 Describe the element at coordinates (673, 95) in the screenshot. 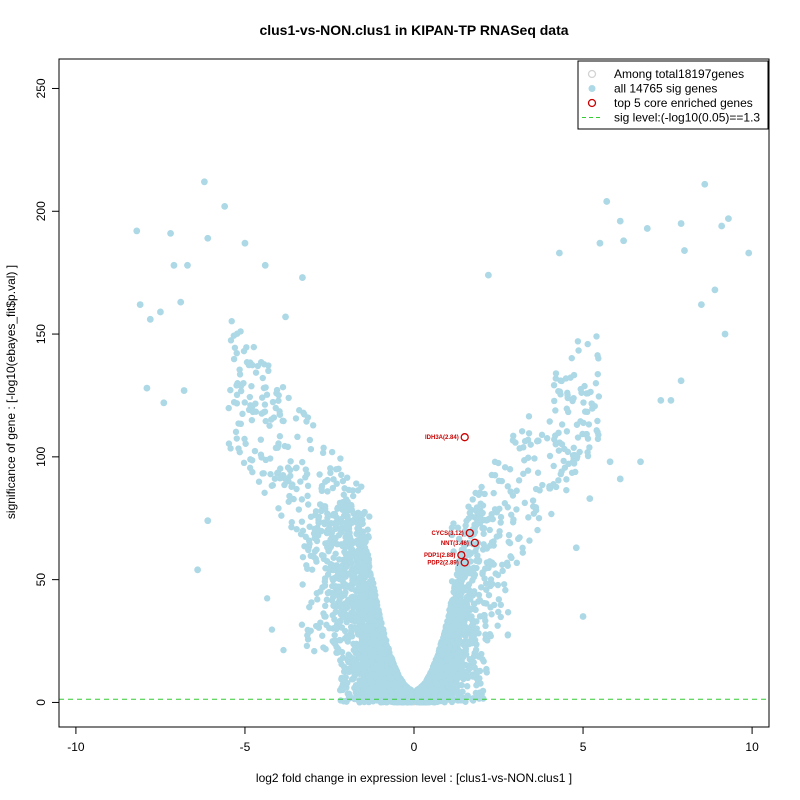

I see `legend-box` at that location.